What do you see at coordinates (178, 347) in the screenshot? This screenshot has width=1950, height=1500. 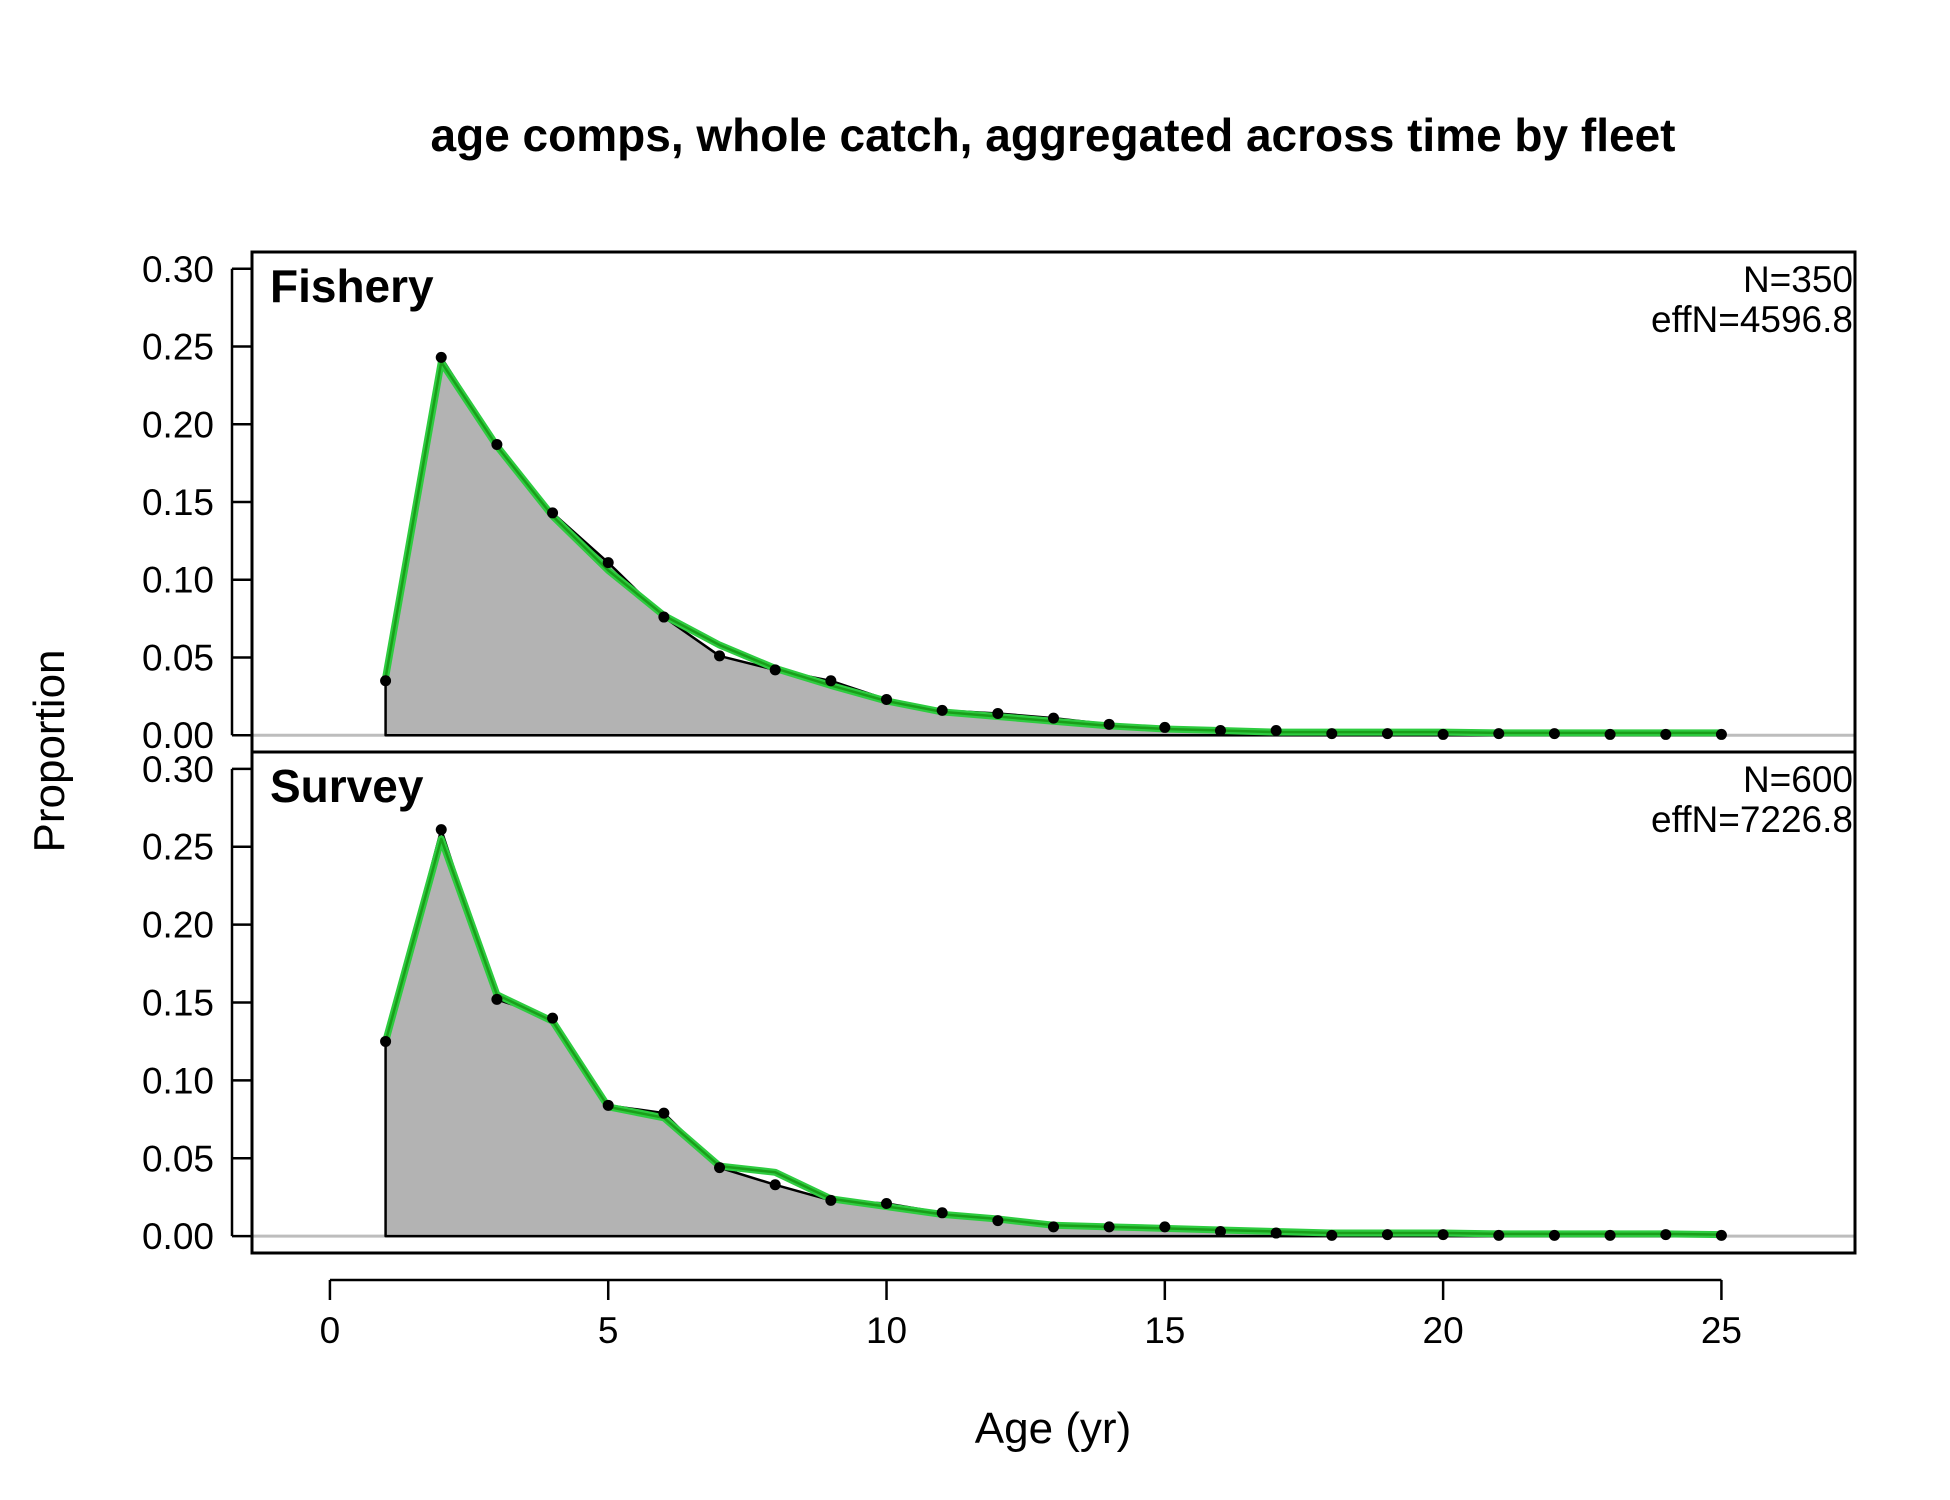 I see `fishery-y-tick-label: 0.25` at bounding box center [178, 347].